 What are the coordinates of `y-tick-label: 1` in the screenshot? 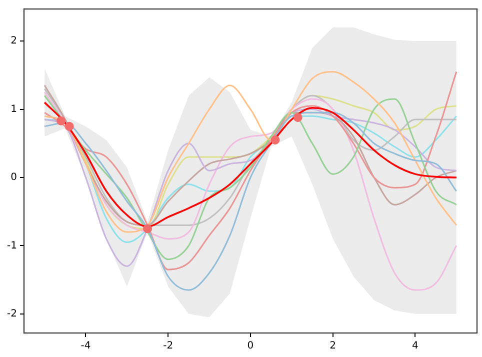 It's located at (13, 109).